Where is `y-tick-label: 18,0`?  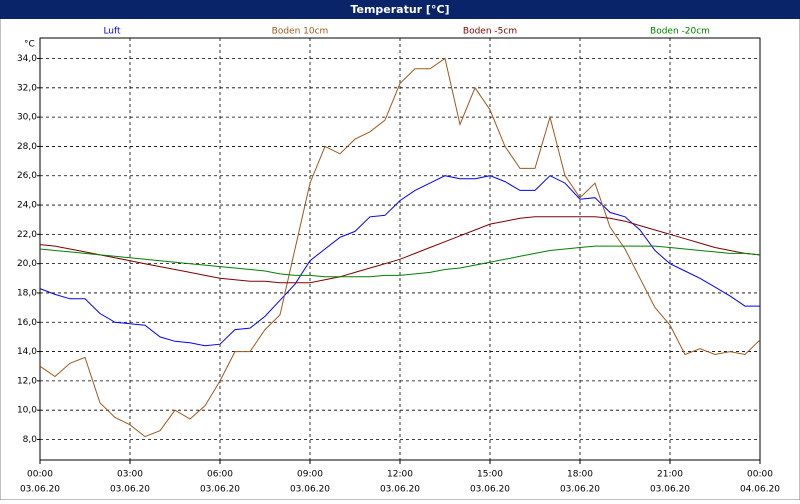
y-tick-label: 18,0 is located at coordinates (27, 293).